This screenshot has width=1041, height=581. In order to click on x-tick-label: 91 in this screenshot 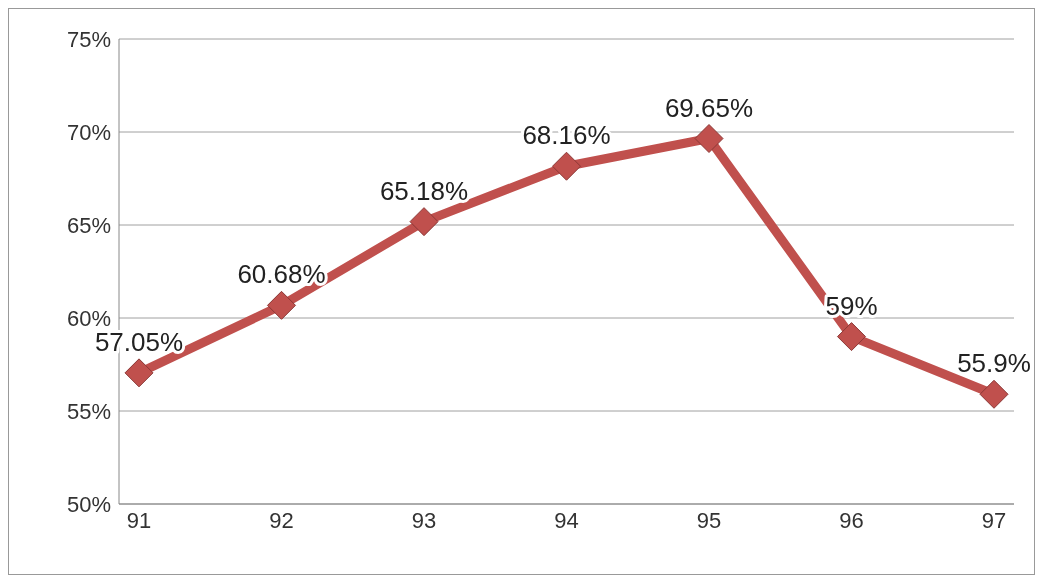, I will do `click(139, 520)`.